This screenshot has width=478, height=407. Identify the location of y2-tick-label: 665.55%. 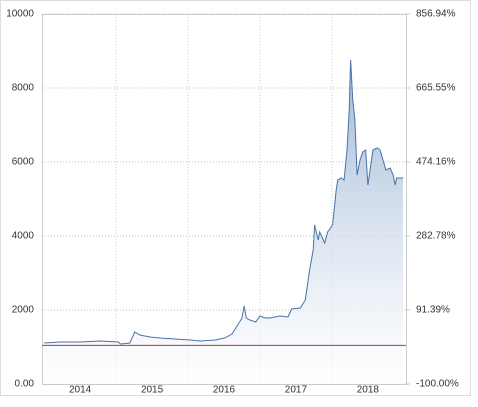
(436, 88).